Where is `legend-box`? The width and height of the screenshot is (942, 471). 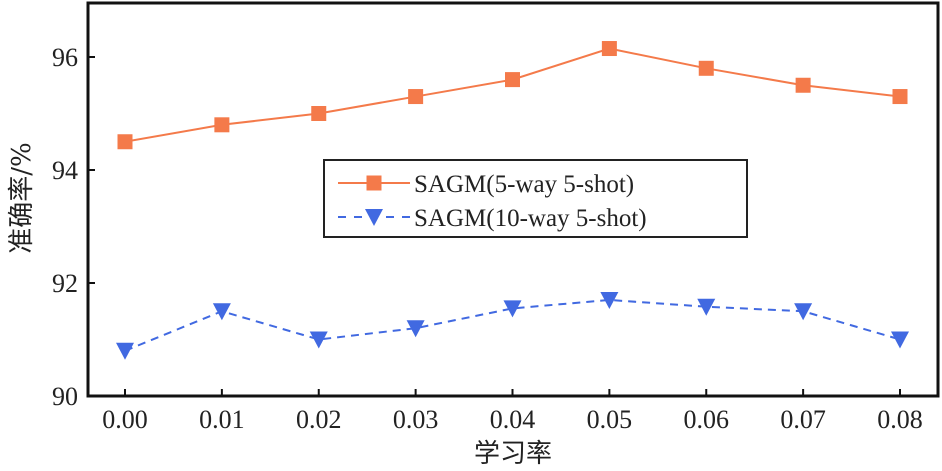 legend-box is located at coordinates (535, 198).